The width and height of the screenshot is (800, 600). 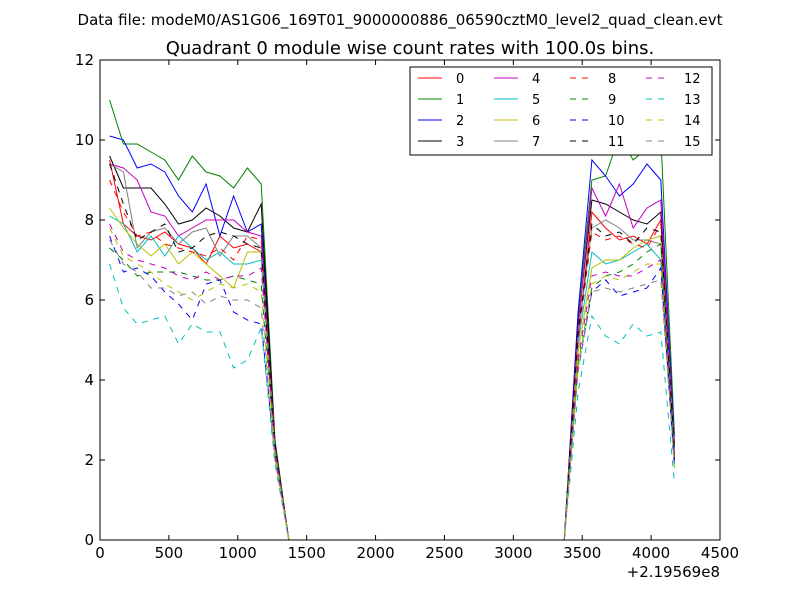 What do you see at coordinates (536, 100) in the screenshot?
I see `legend-label-5: 5` at bounding box center [536, 100].